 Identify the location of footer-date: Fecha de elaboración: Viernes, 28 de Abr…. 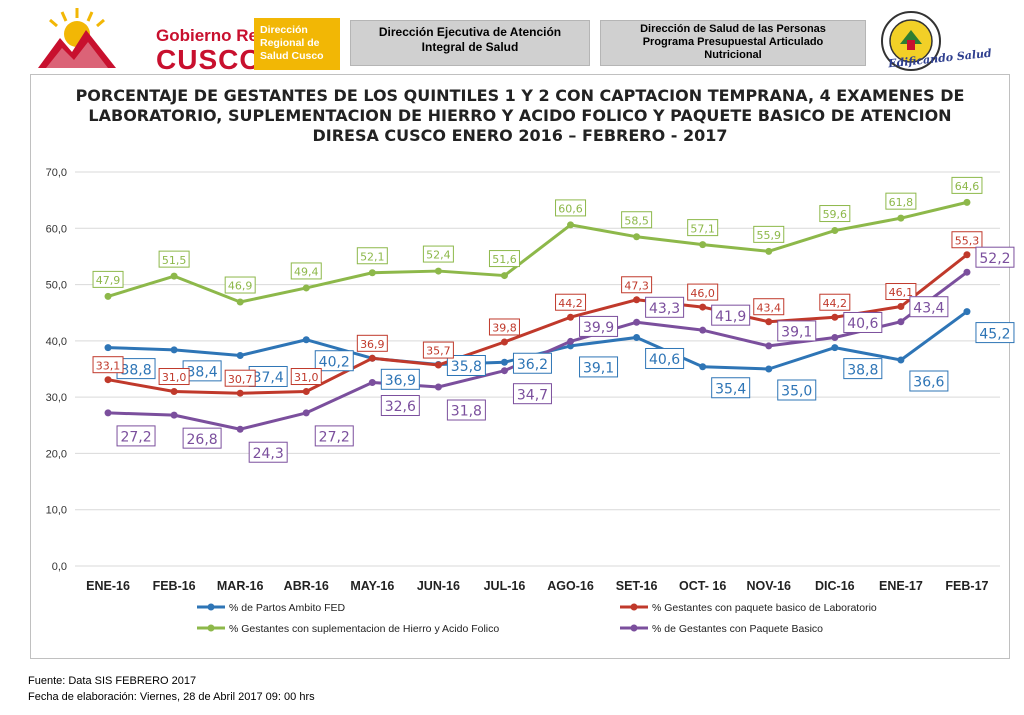
(171, 697).